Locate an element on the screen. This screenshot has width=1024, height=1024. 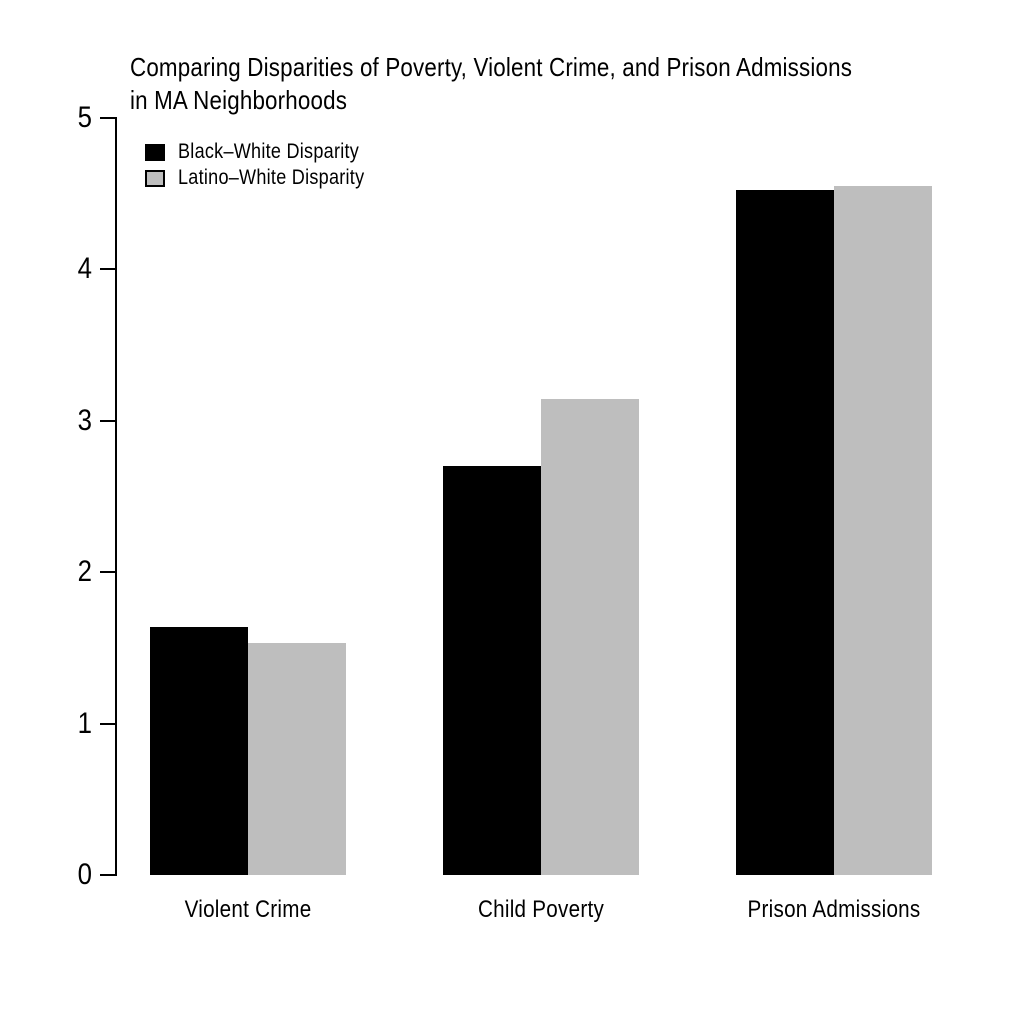
legend-swatch-black-icon is located at coordinates (155, 152).